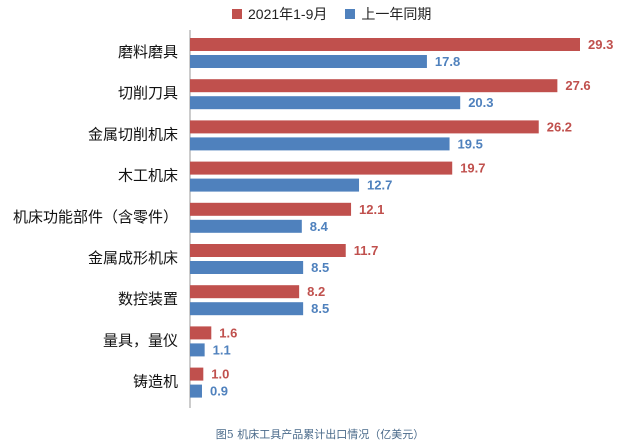  I want to click on category-label: 金属成形机床, so click(133, 258).